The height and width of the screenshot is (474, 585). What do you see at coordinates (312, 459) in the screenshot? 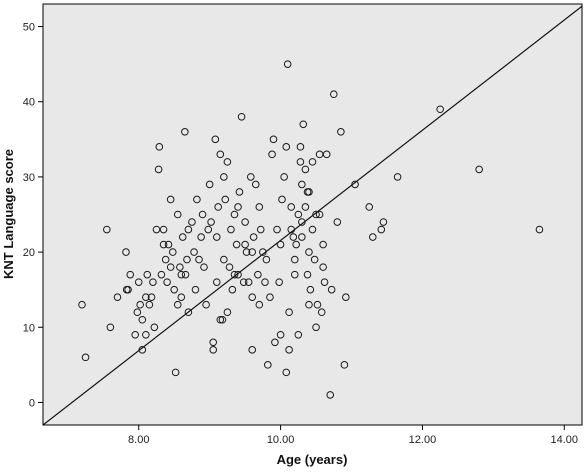
I see `x-axis-title: Age (years)` at bounding box center [312, 459].